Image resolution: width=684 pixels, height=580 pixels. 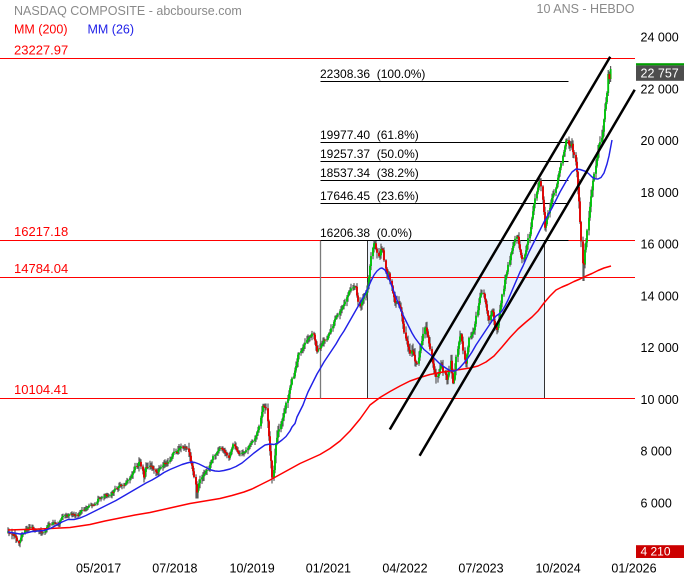 I want to click on svg-text: 10 ANS - HEBDO, so click(x=586, y=9).